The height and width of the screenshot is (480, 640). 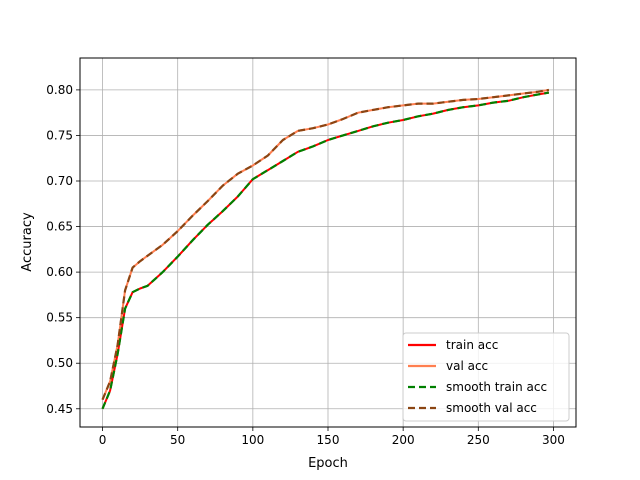 I want to click on x-tick-label: 250, so click(x=478, y=440).